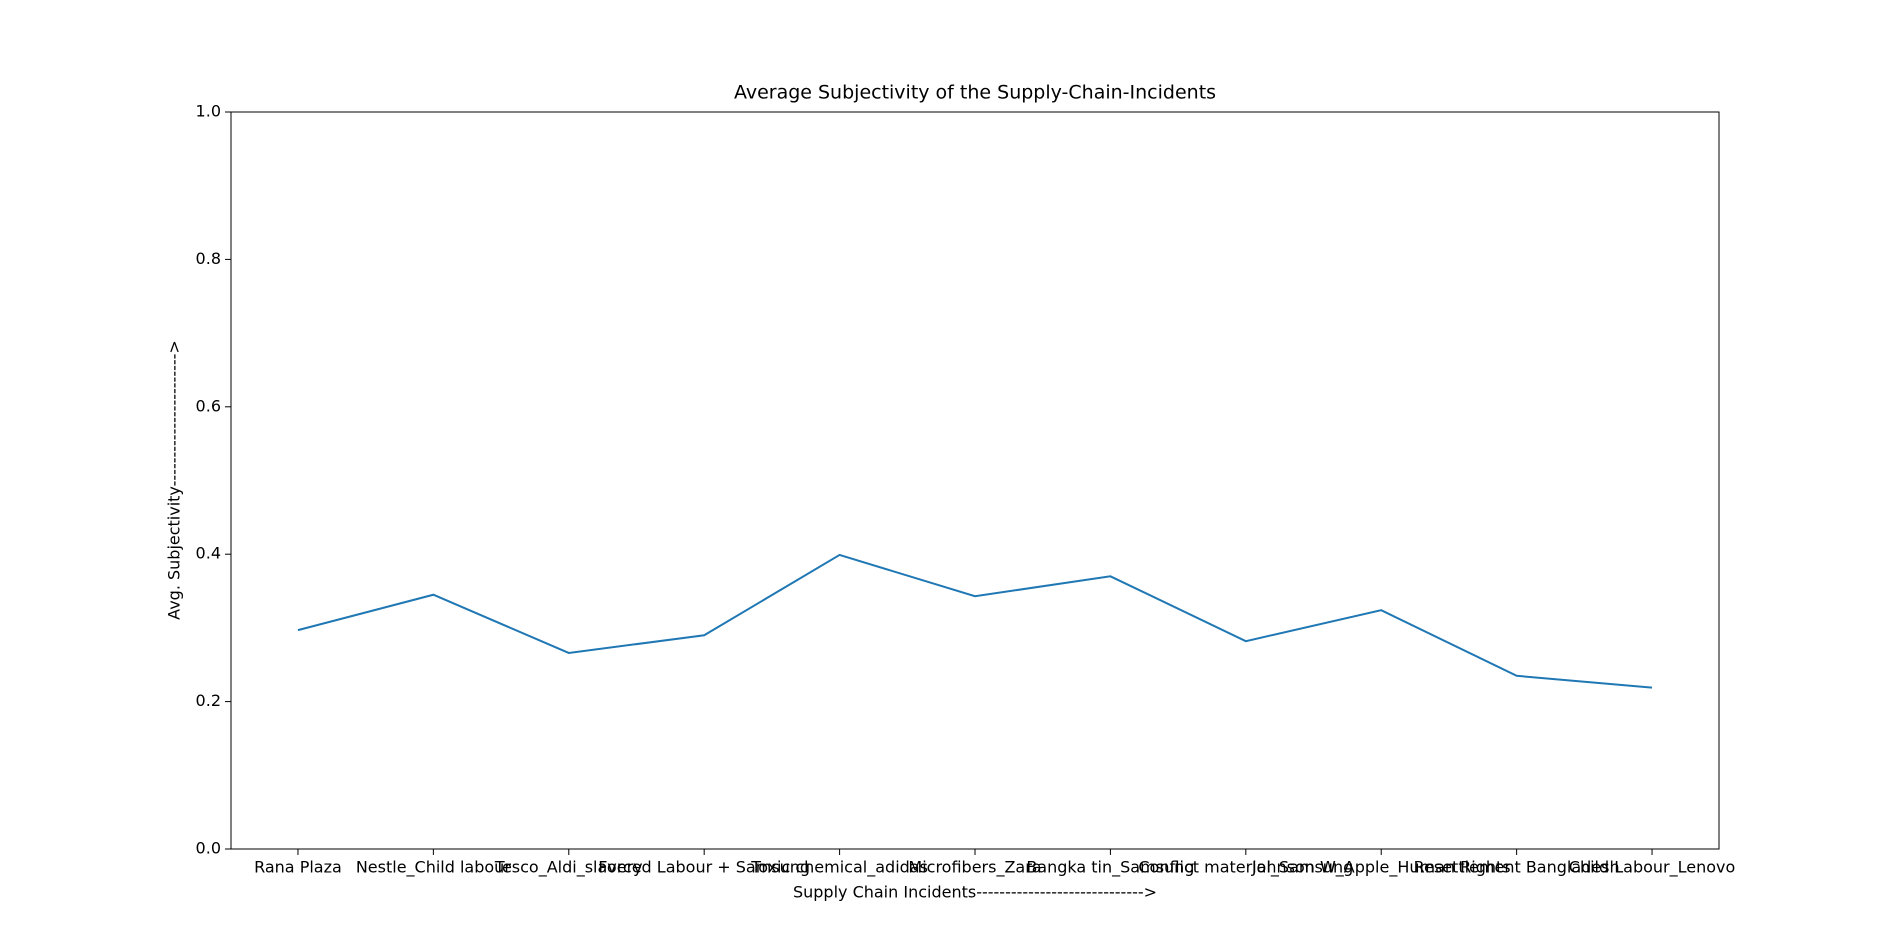  I want to click on x-tick-label: Tesco_Aldi_slavery, so click(568, 868).